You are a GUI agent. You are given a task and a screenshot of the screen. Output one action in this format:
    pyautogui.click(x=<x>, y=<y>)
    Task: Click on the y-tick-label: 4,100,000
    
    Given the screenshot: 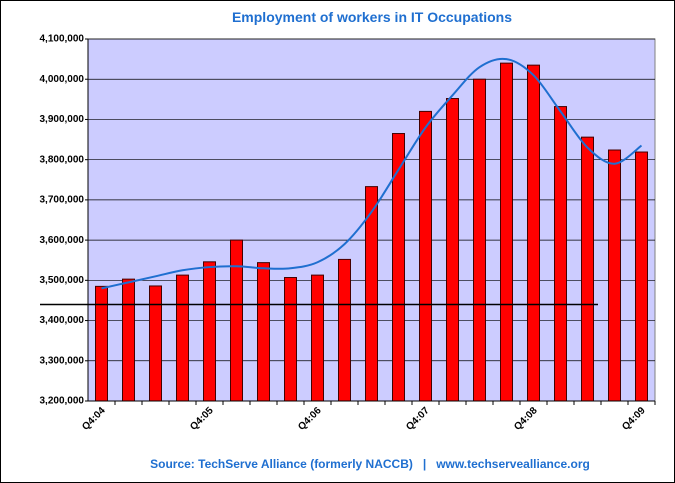 What is the action you would take?
    pyautogui.click(x=62, y=39)
    